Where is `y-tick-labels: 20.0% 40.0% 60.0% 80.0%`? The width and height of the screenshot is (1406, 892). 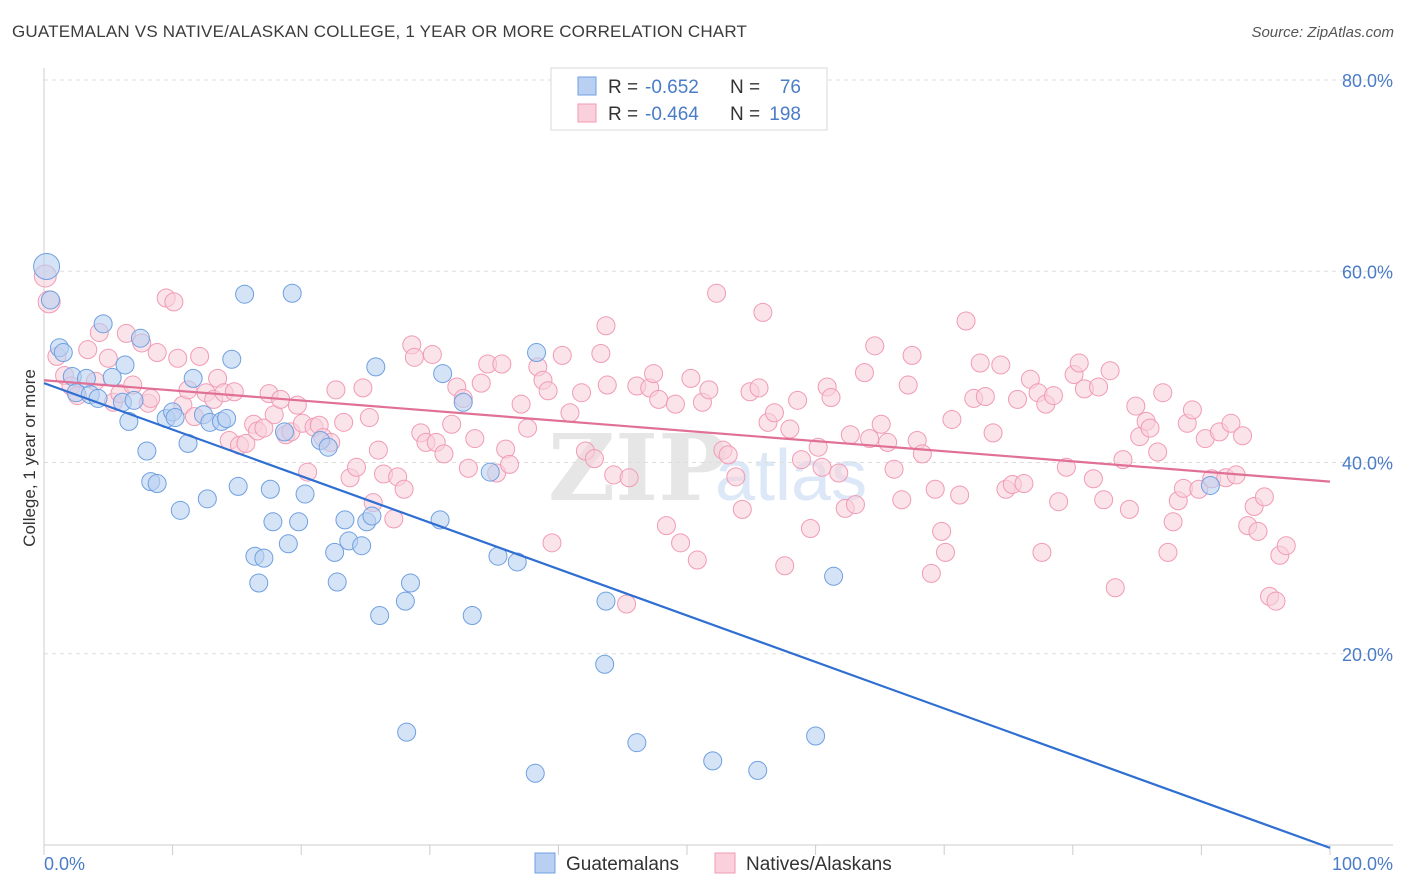 y-tick-labels: 20.0% 40.0% 60.0% 80.0% is located at coordinates (1367, 368).